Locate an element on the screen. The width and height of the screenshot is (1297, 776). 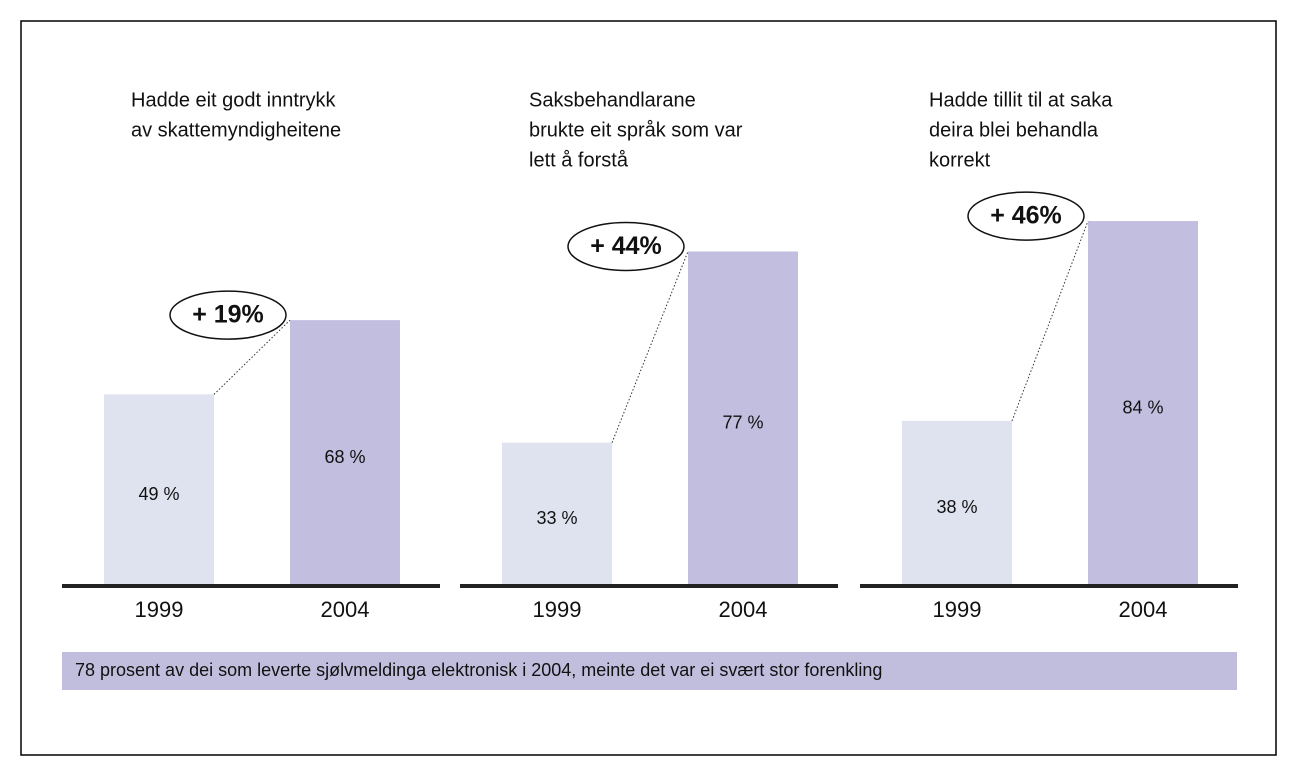
annotation: + 46% is located at coordinates (1026, 216).